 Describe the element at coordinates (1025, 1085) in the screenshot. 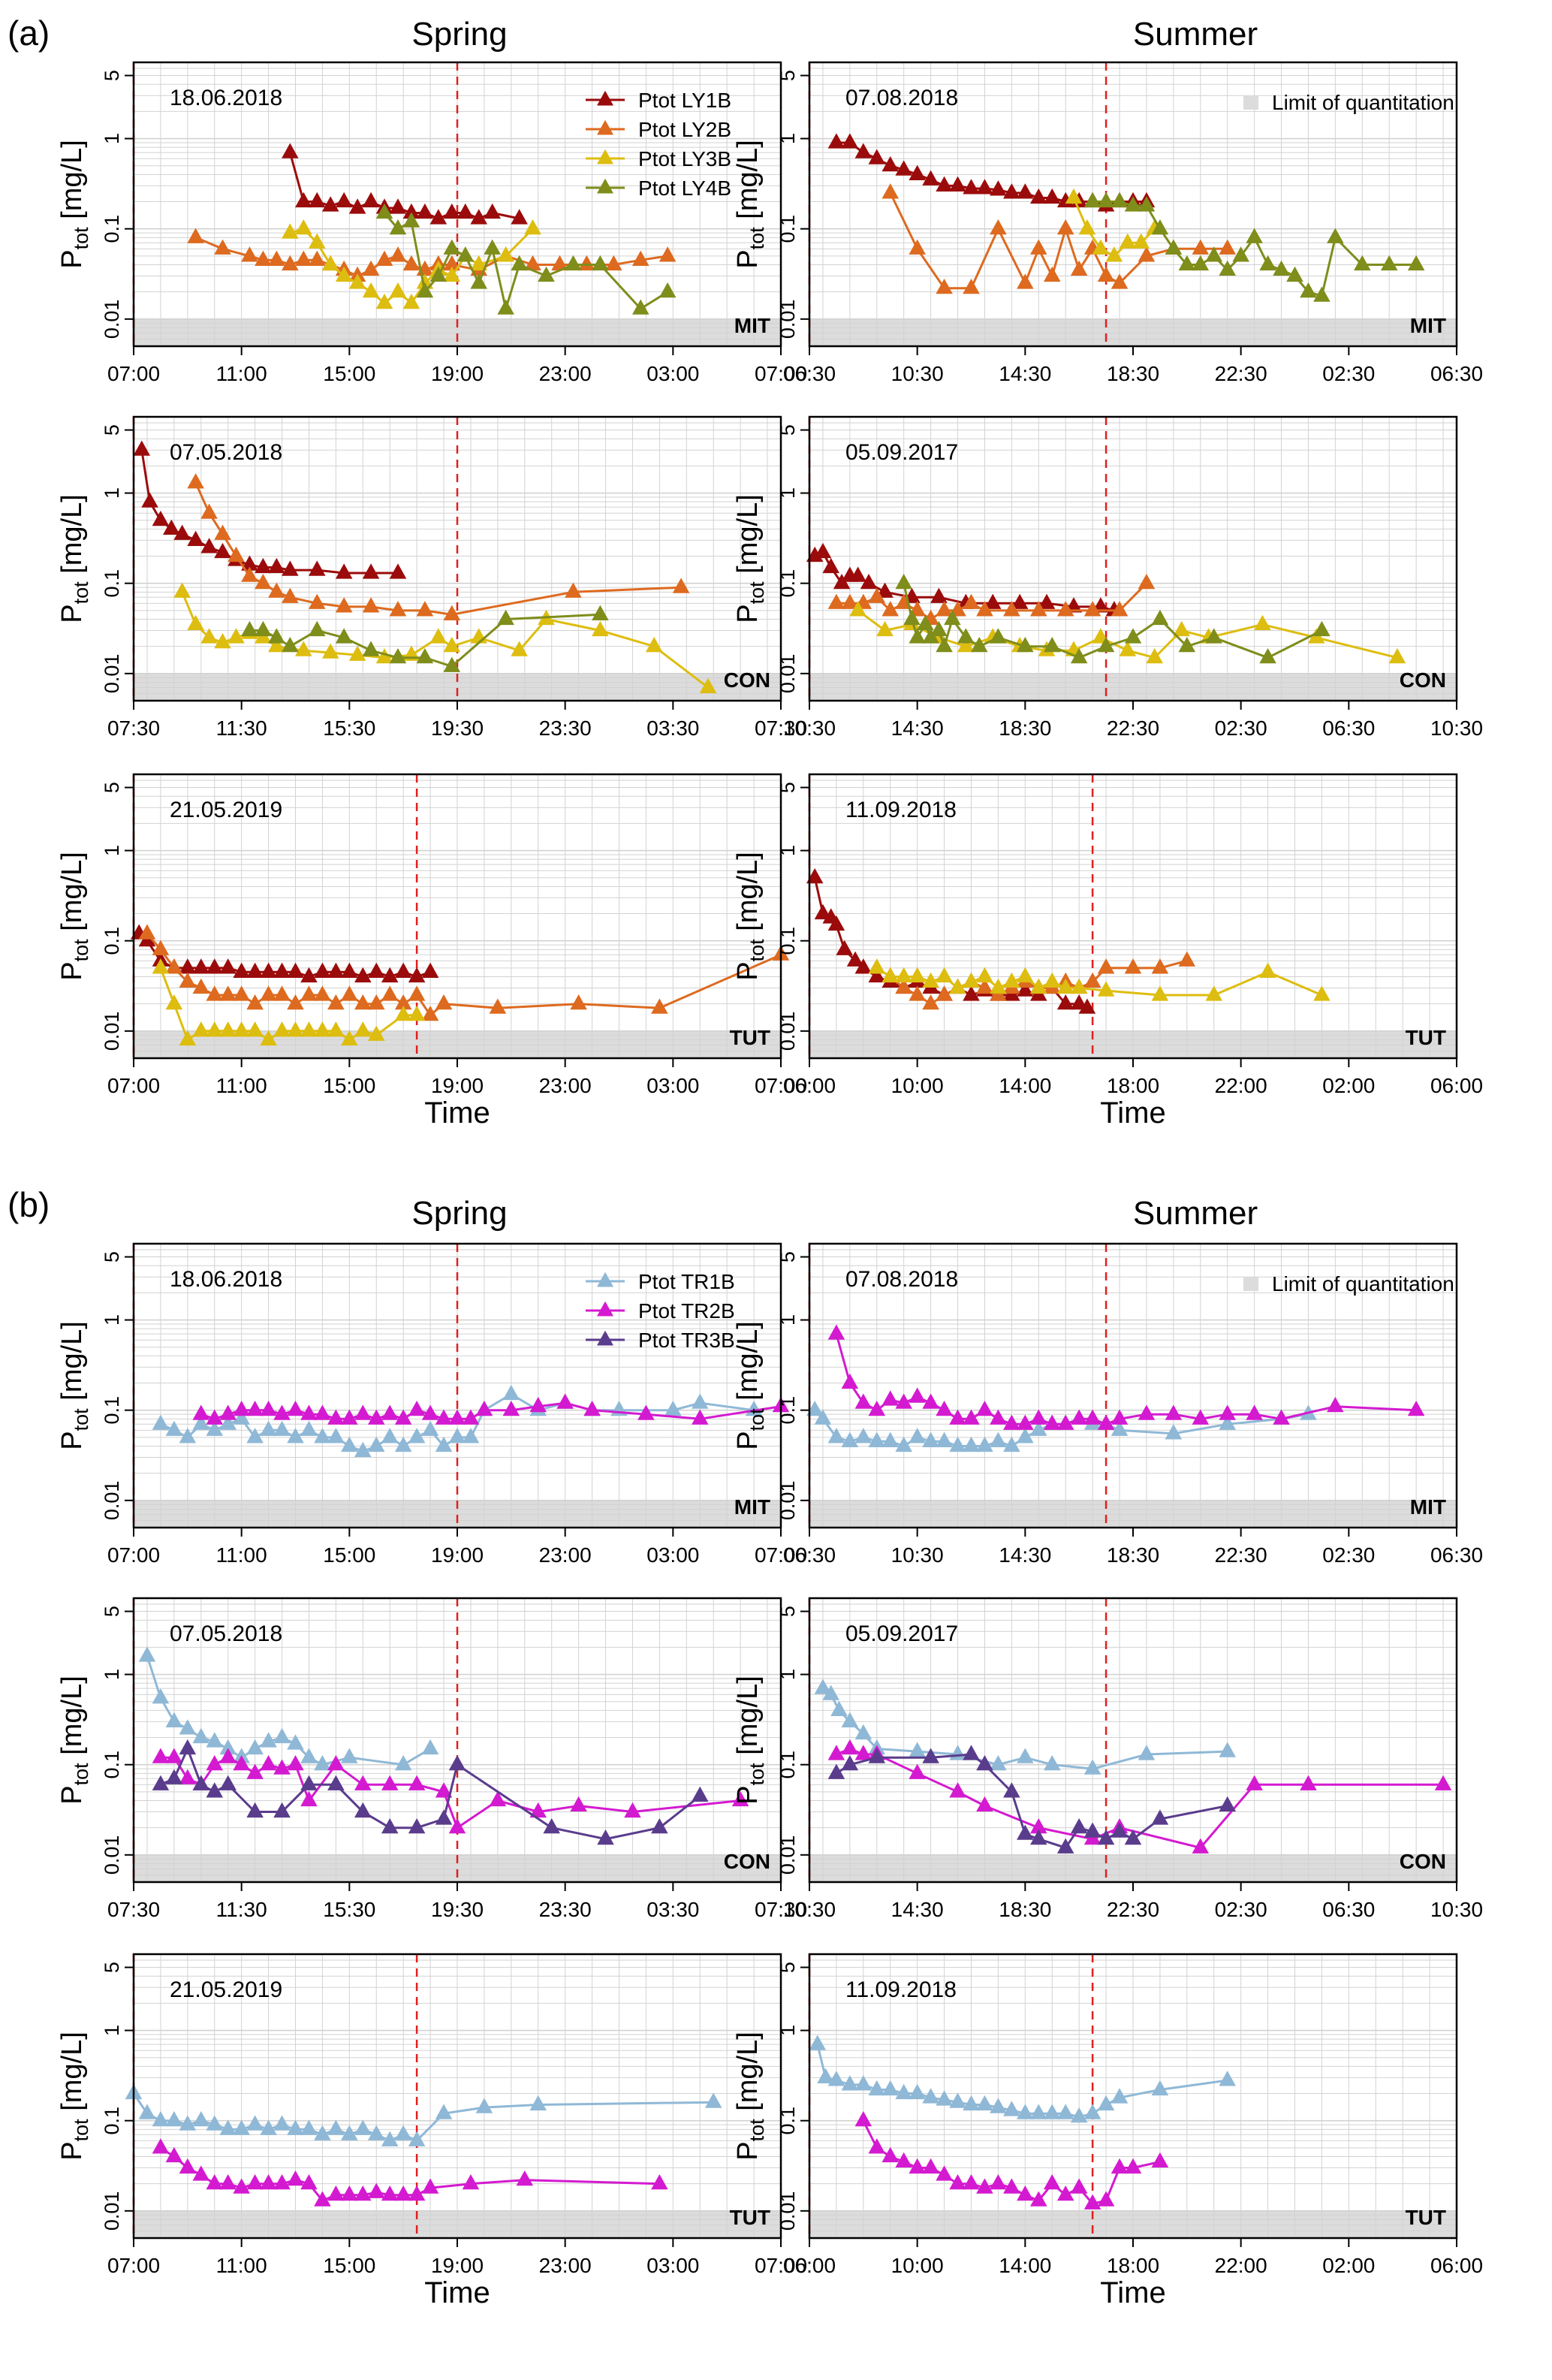

I see `x-tick-label: 14:00` at that location.